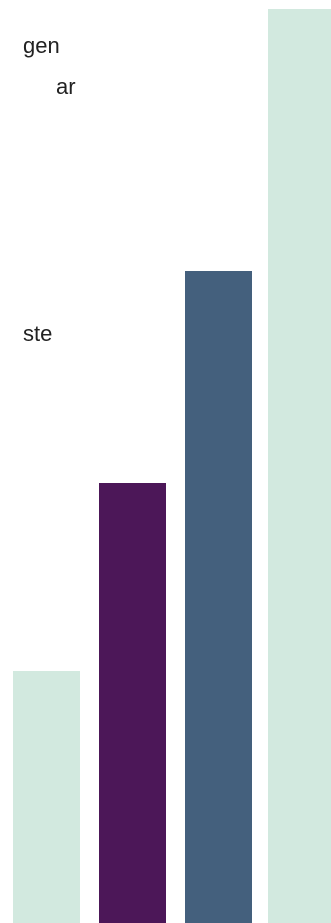  I want to click on text-fragment-1: gen, so click(41, 45).